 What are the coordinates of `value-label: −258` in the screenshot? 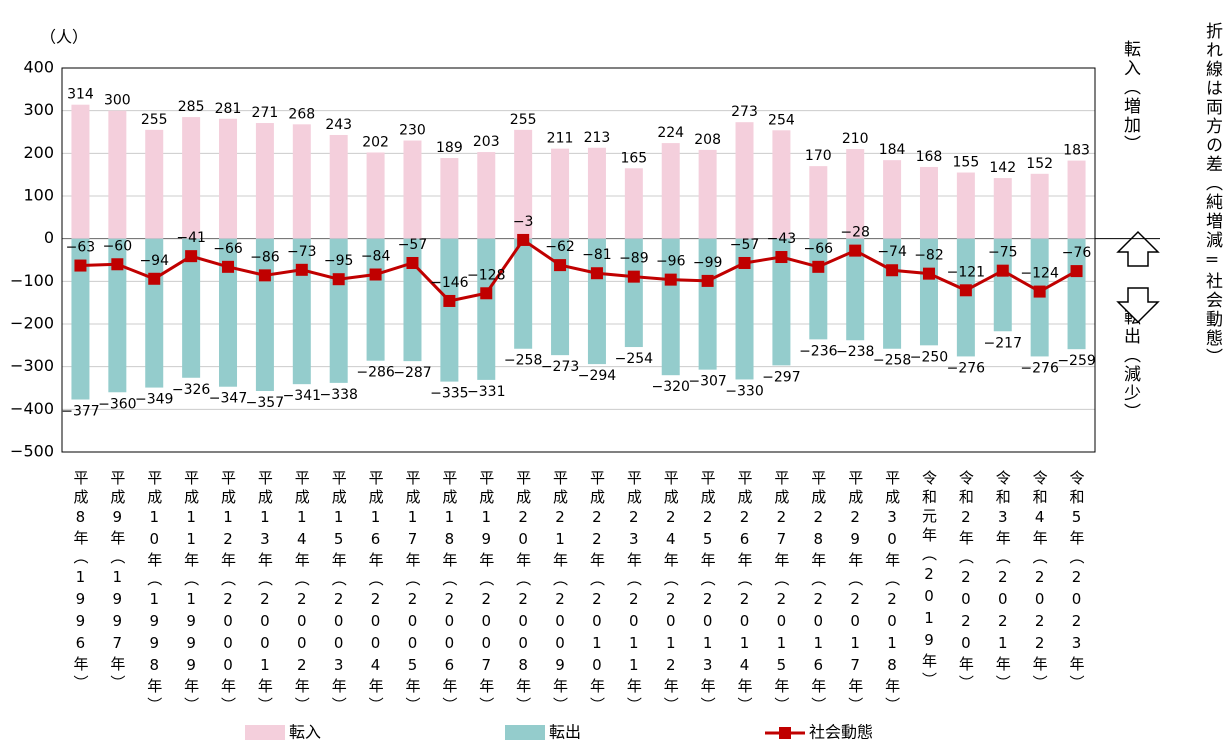 It's located at (892, 361).